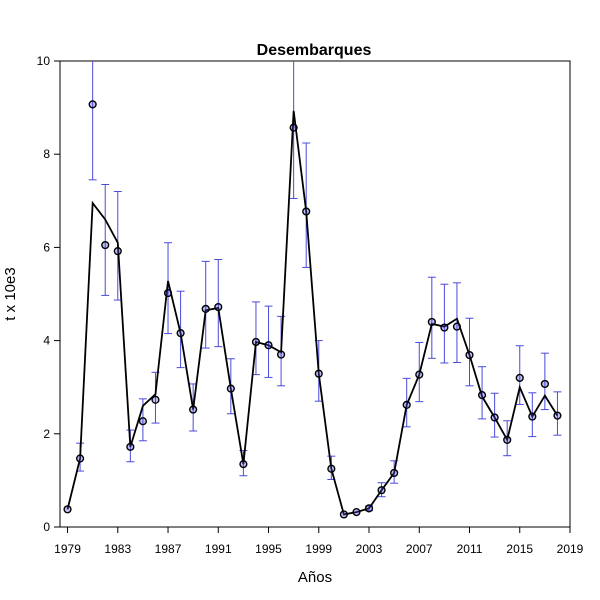  Describe the element at coordinates (470, 549) in the screenshot. I see `x-tick-label: 2011` at that location.